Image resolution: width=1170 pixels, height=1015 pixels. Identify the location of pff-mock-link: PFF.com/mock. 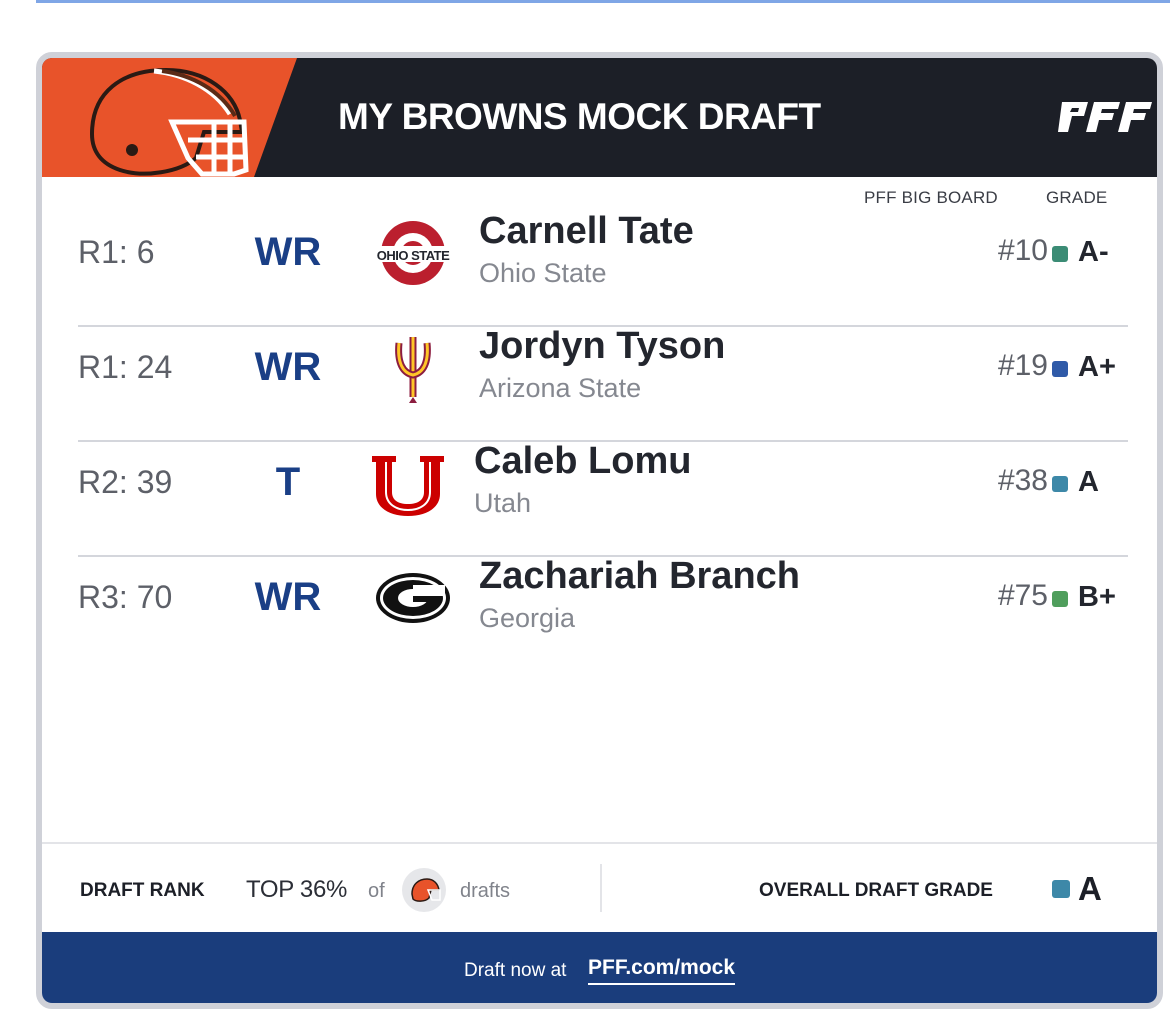
(662, 970).